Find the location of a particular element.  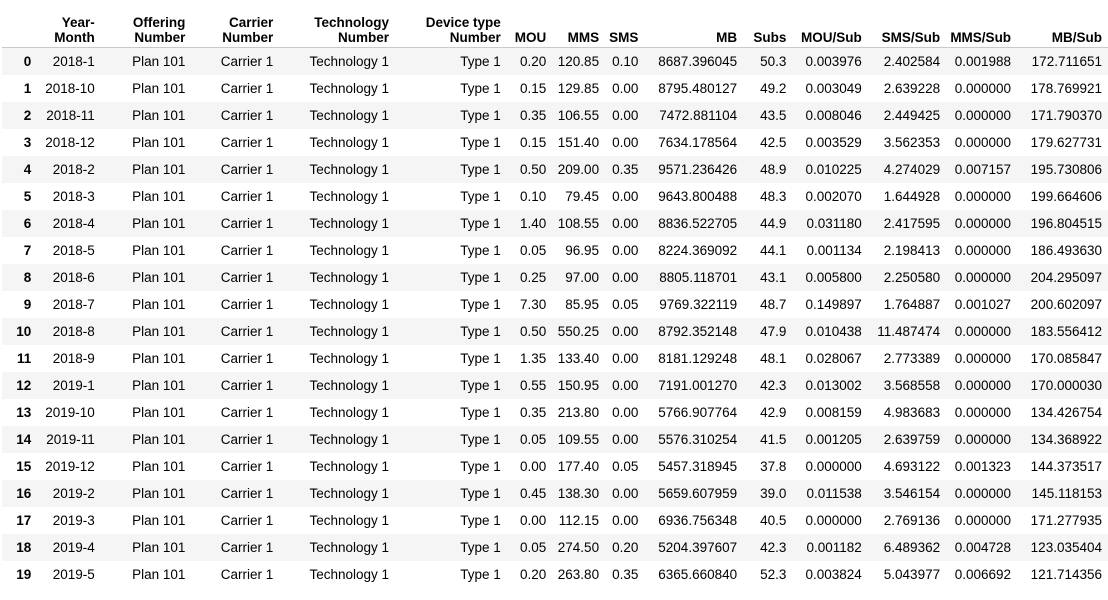

column-header-line: SMS is located at coordinates (624, 37).